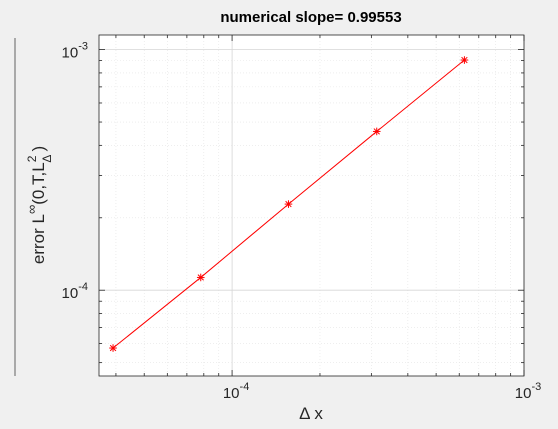  Describe the element at coordinates (31, 209) in the screenshot. I see `y-axis-label-sup: ∞` at that location.